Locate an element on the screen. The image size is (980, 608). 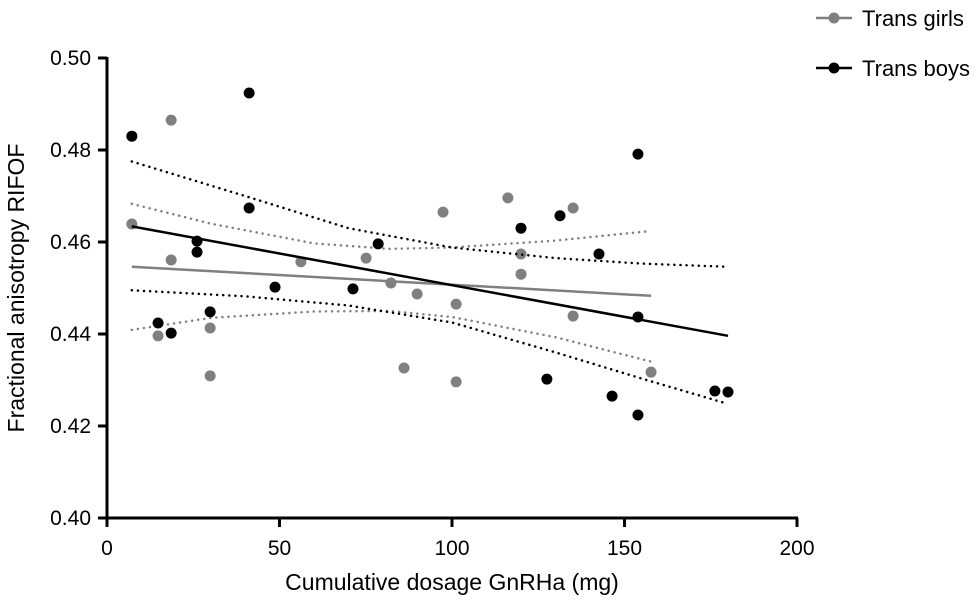
legend: Trans girls Trans boys is located at coordinates (893, 43).